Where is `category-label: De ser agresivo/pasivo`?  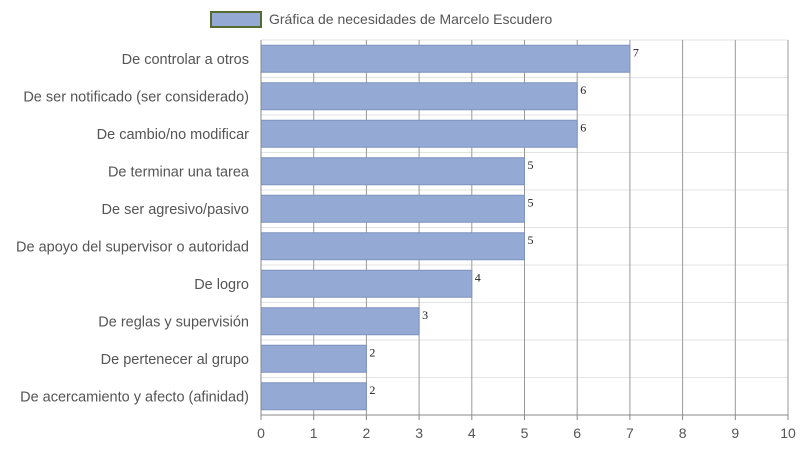
category-label: De ser agresivo/pasivo is located at coordinates (176, 210).